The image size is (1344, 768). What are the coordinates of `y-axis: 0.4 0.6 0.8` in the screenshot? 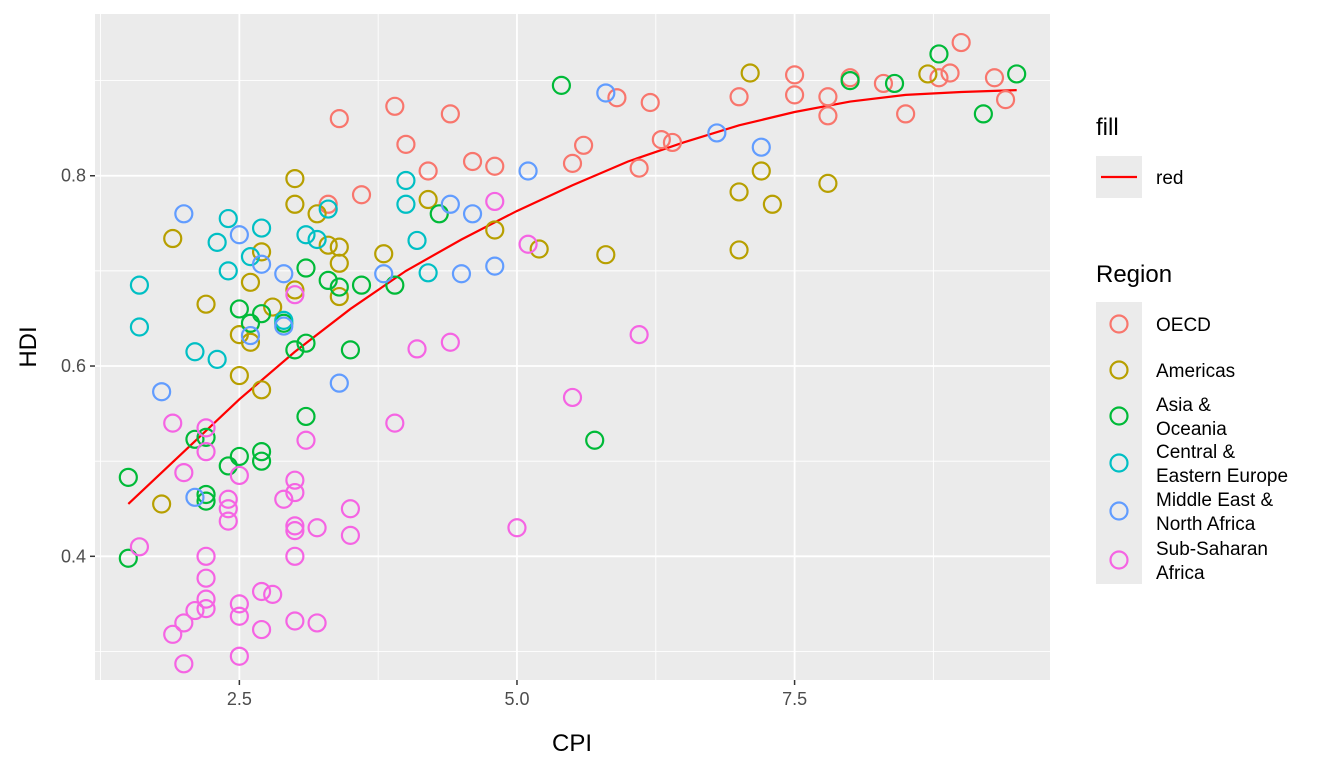 It's located at (78, 366).